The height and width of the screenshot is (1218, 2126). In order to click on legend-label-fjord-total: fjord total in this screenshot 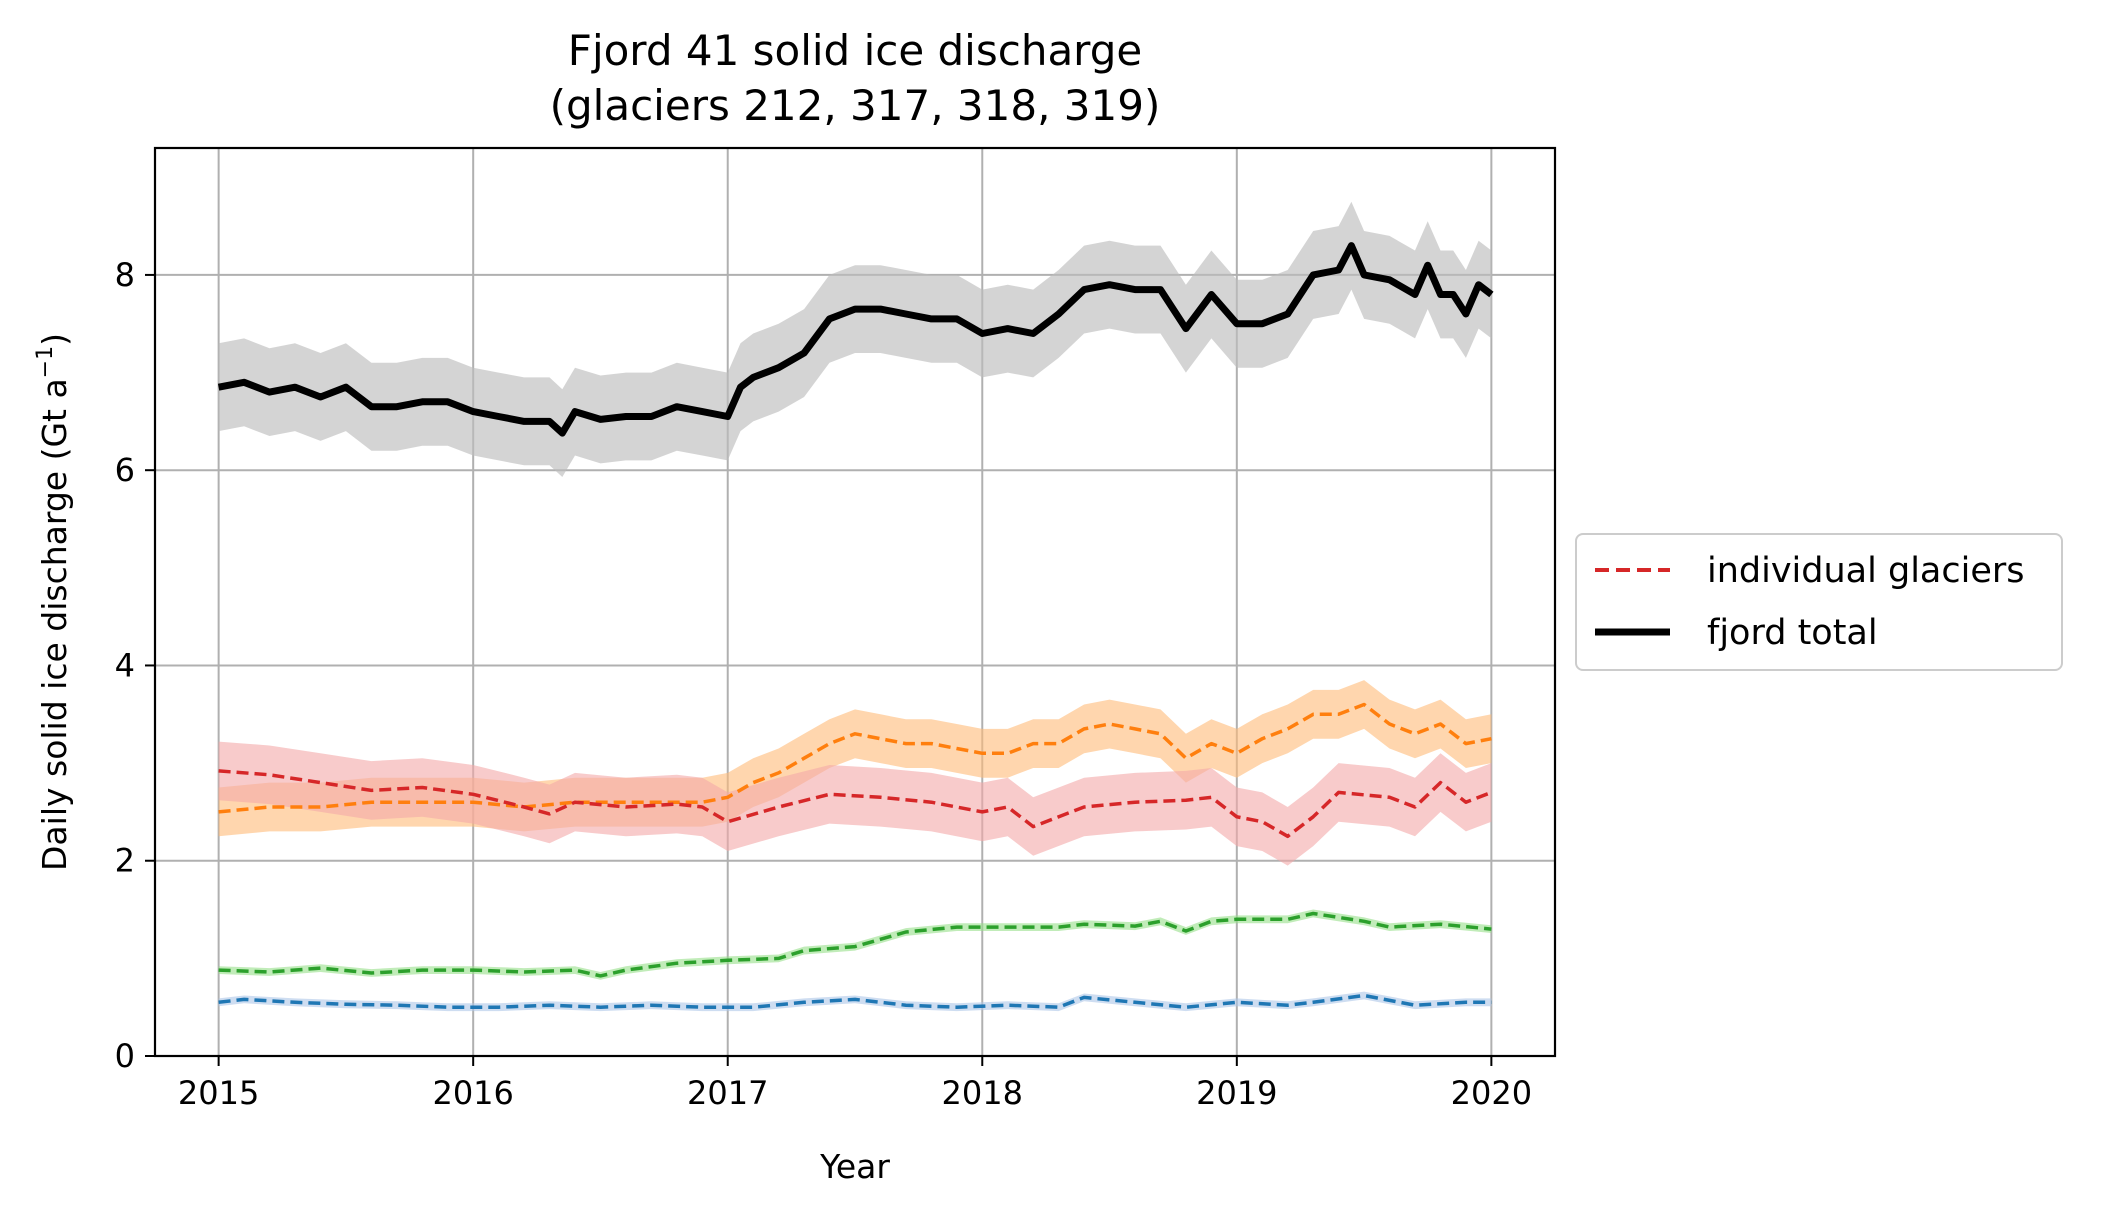, I will do `click(1792, 633)`.